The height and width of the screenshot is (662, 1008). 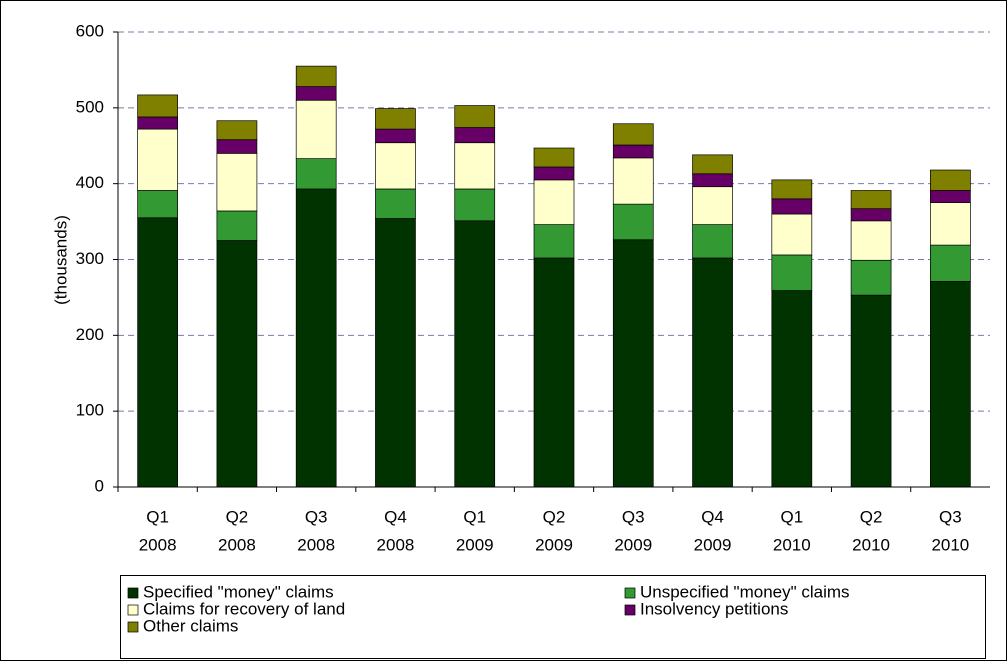 I want to click on legend-label: Insolvency petitions, so click(x=714, y=608).